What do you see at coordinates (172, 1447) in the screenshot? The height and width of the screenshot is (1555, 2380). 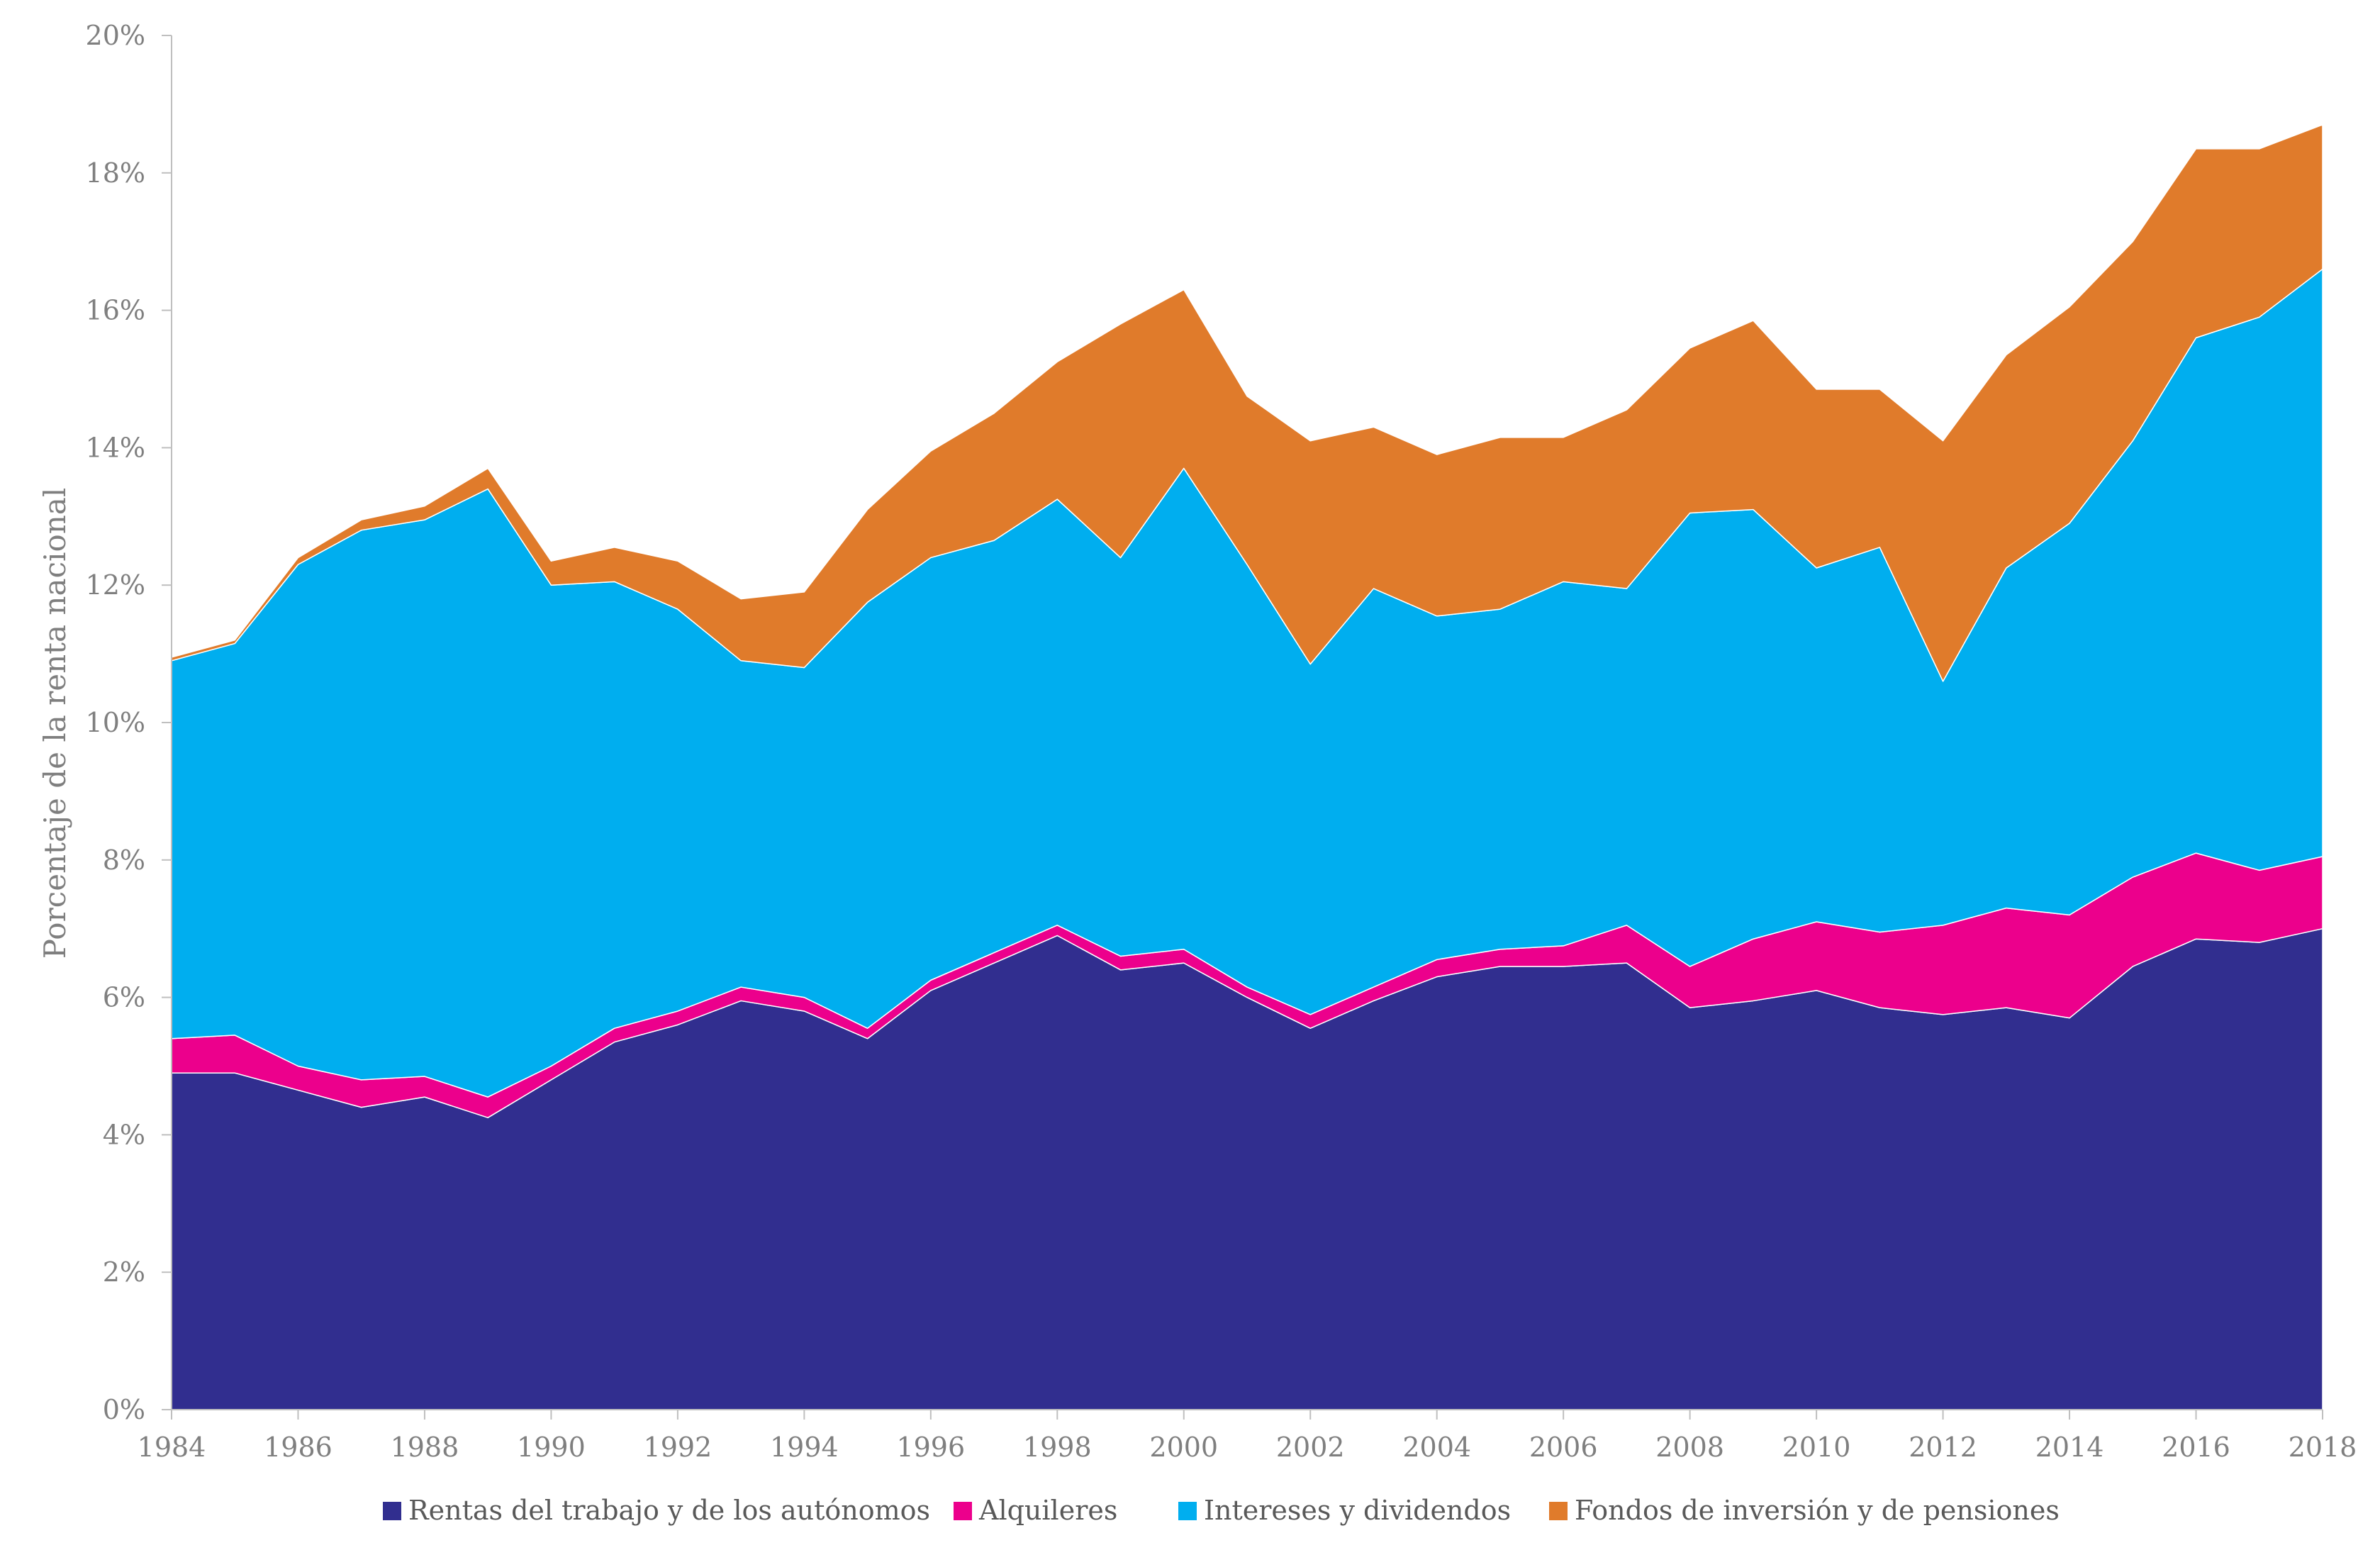 I see `x-tick-label: 1984` at bounding box center [172, 1447].